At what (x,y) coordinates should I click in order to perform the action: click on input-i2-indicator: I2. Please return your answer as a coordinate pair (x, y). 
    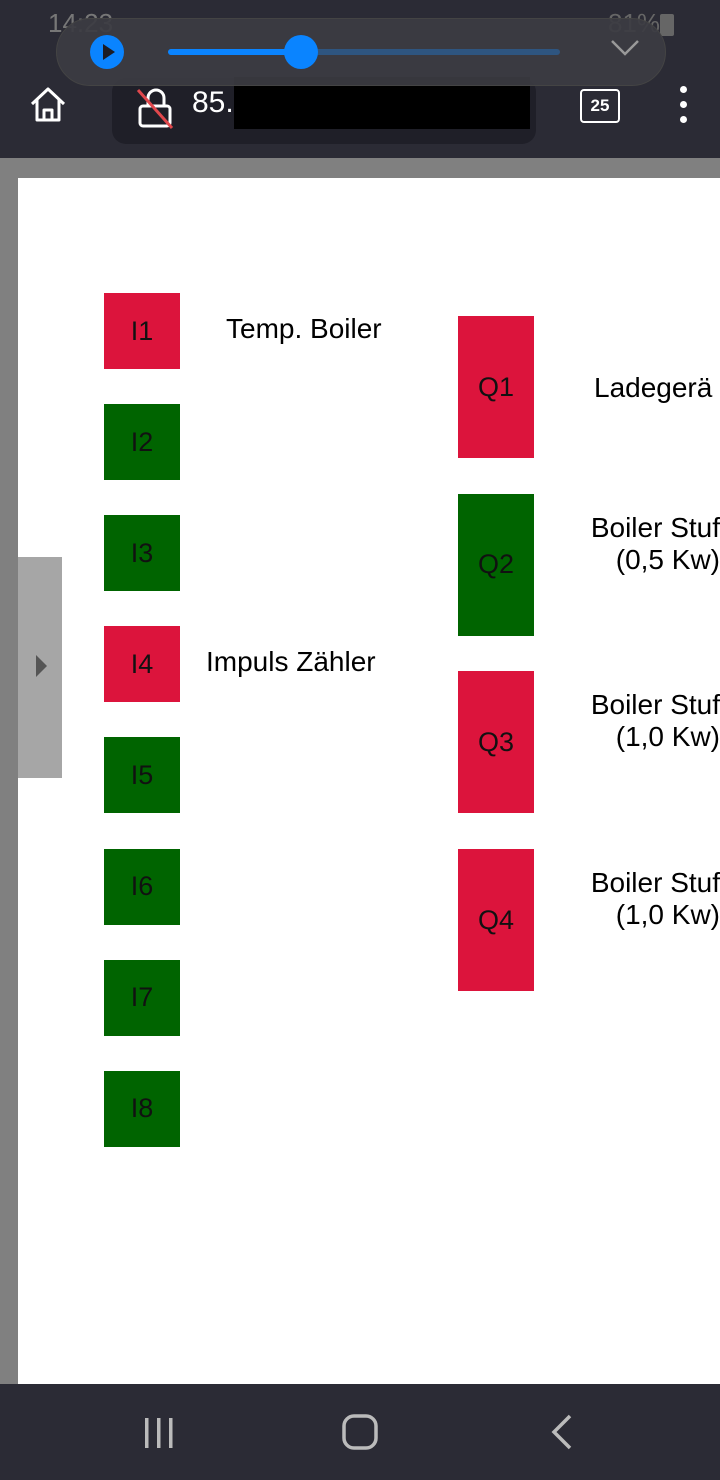
    Looking at the image, I should click on (142, 442).